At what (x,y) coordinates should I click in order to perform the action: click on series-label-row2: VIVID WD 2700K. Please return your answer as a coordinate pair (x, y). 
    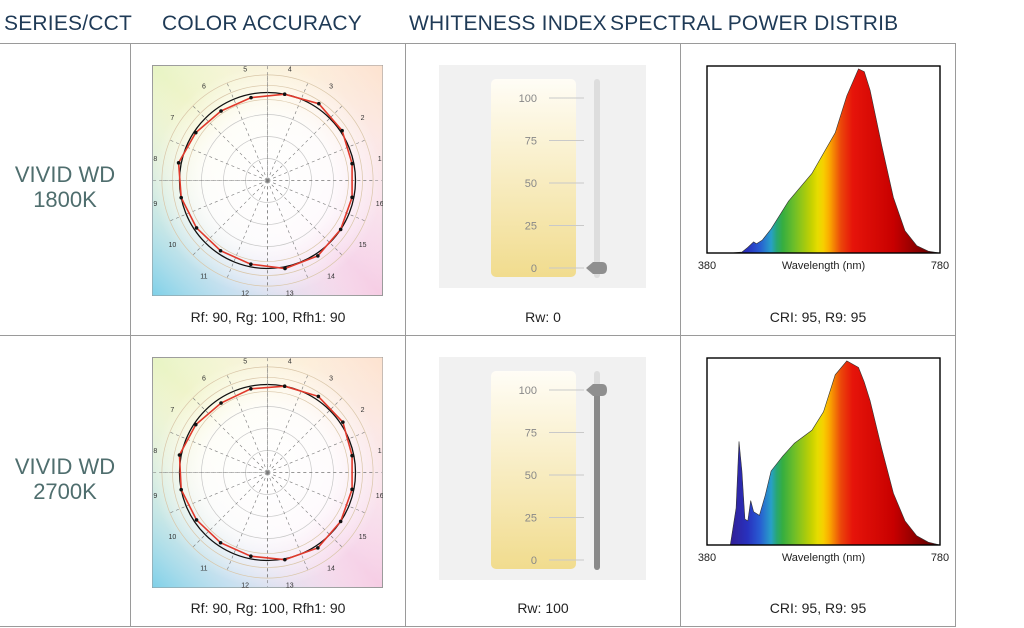
    Looking at the image, I should click on (65, 479).